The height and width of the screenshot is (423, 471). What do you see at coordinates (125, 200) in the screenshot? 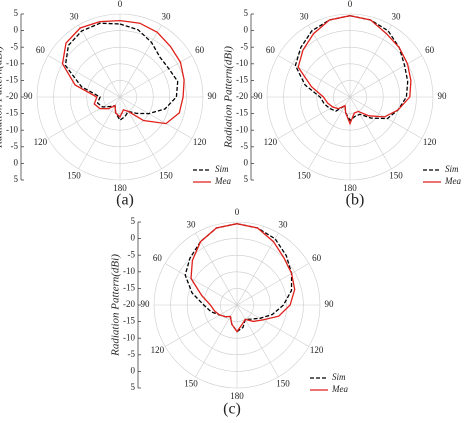
I see `panel-label: (a)` at bounding box center [125, 200].